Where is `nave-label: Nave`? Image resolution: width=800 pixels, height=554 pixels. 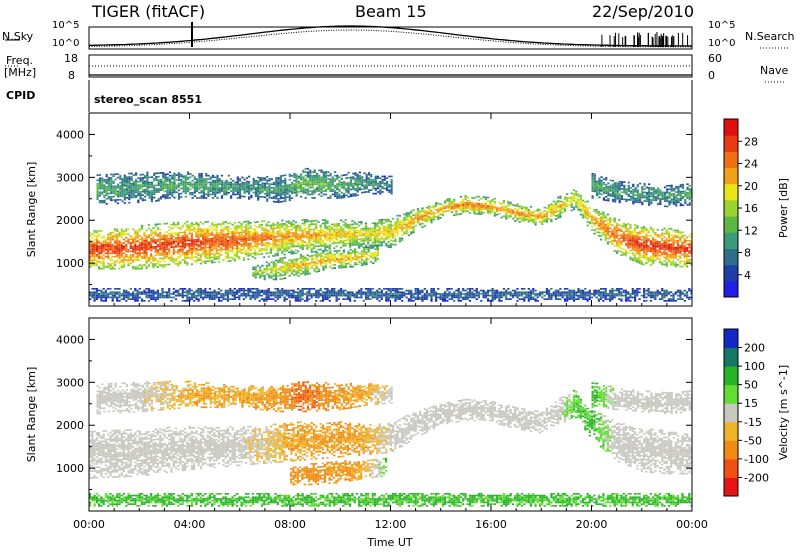
nave-label: Nave is located at coordinates (774, 70).